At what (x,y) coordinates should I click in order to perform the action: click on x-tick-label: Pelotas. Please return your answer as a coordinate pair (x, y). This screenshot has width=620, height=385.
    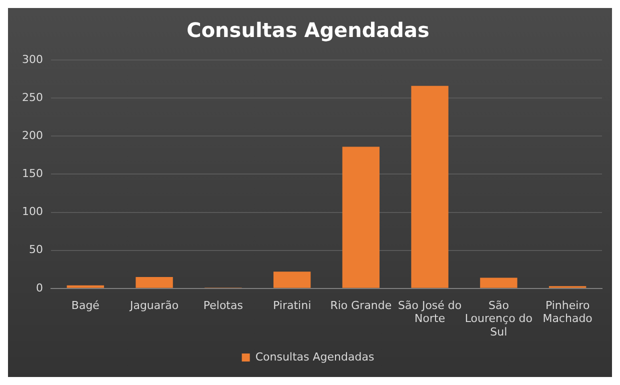
    Looking at the image, I should click on (223, 305).